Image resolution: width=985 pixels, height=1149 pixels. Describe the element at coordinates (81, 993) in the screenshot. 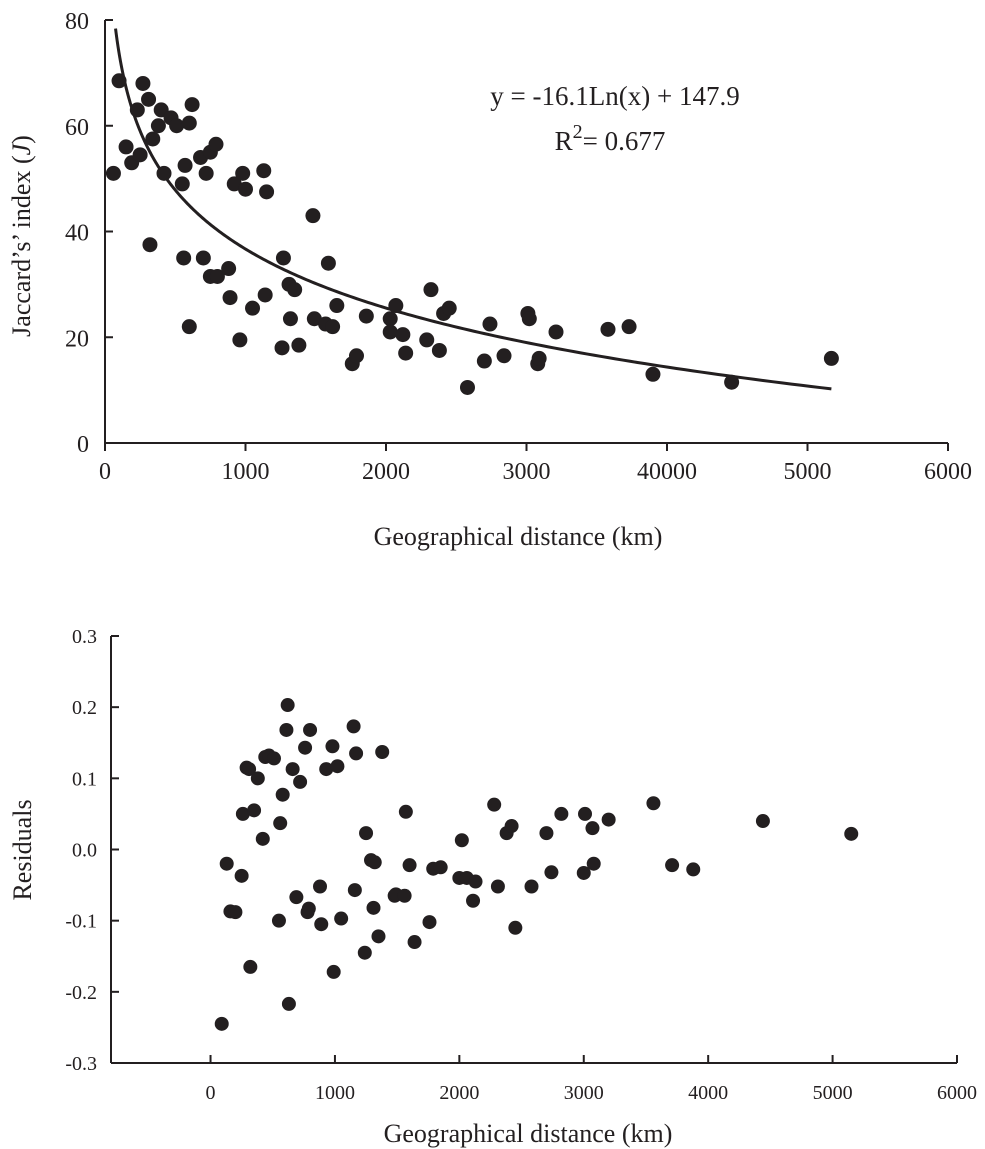

I see `bottom-y-tick-label: -0.2` at that location.